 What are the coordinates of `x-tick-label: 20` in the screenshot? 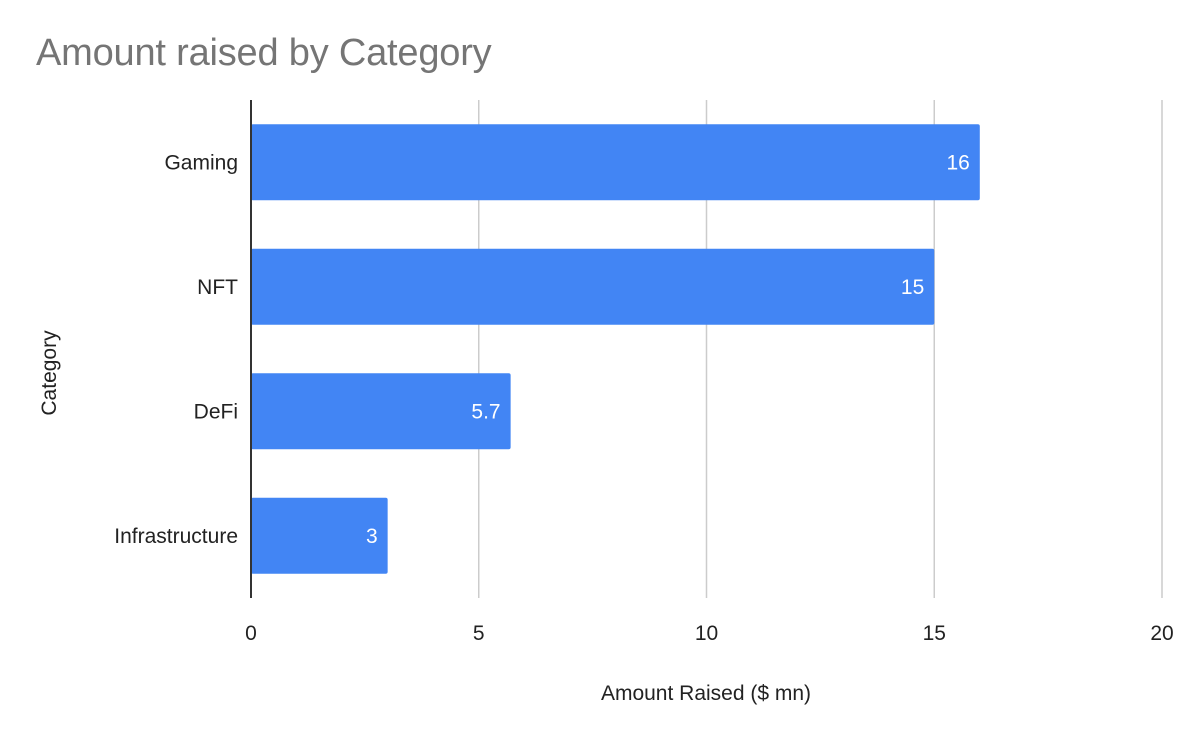 It's located at (1161, 633).